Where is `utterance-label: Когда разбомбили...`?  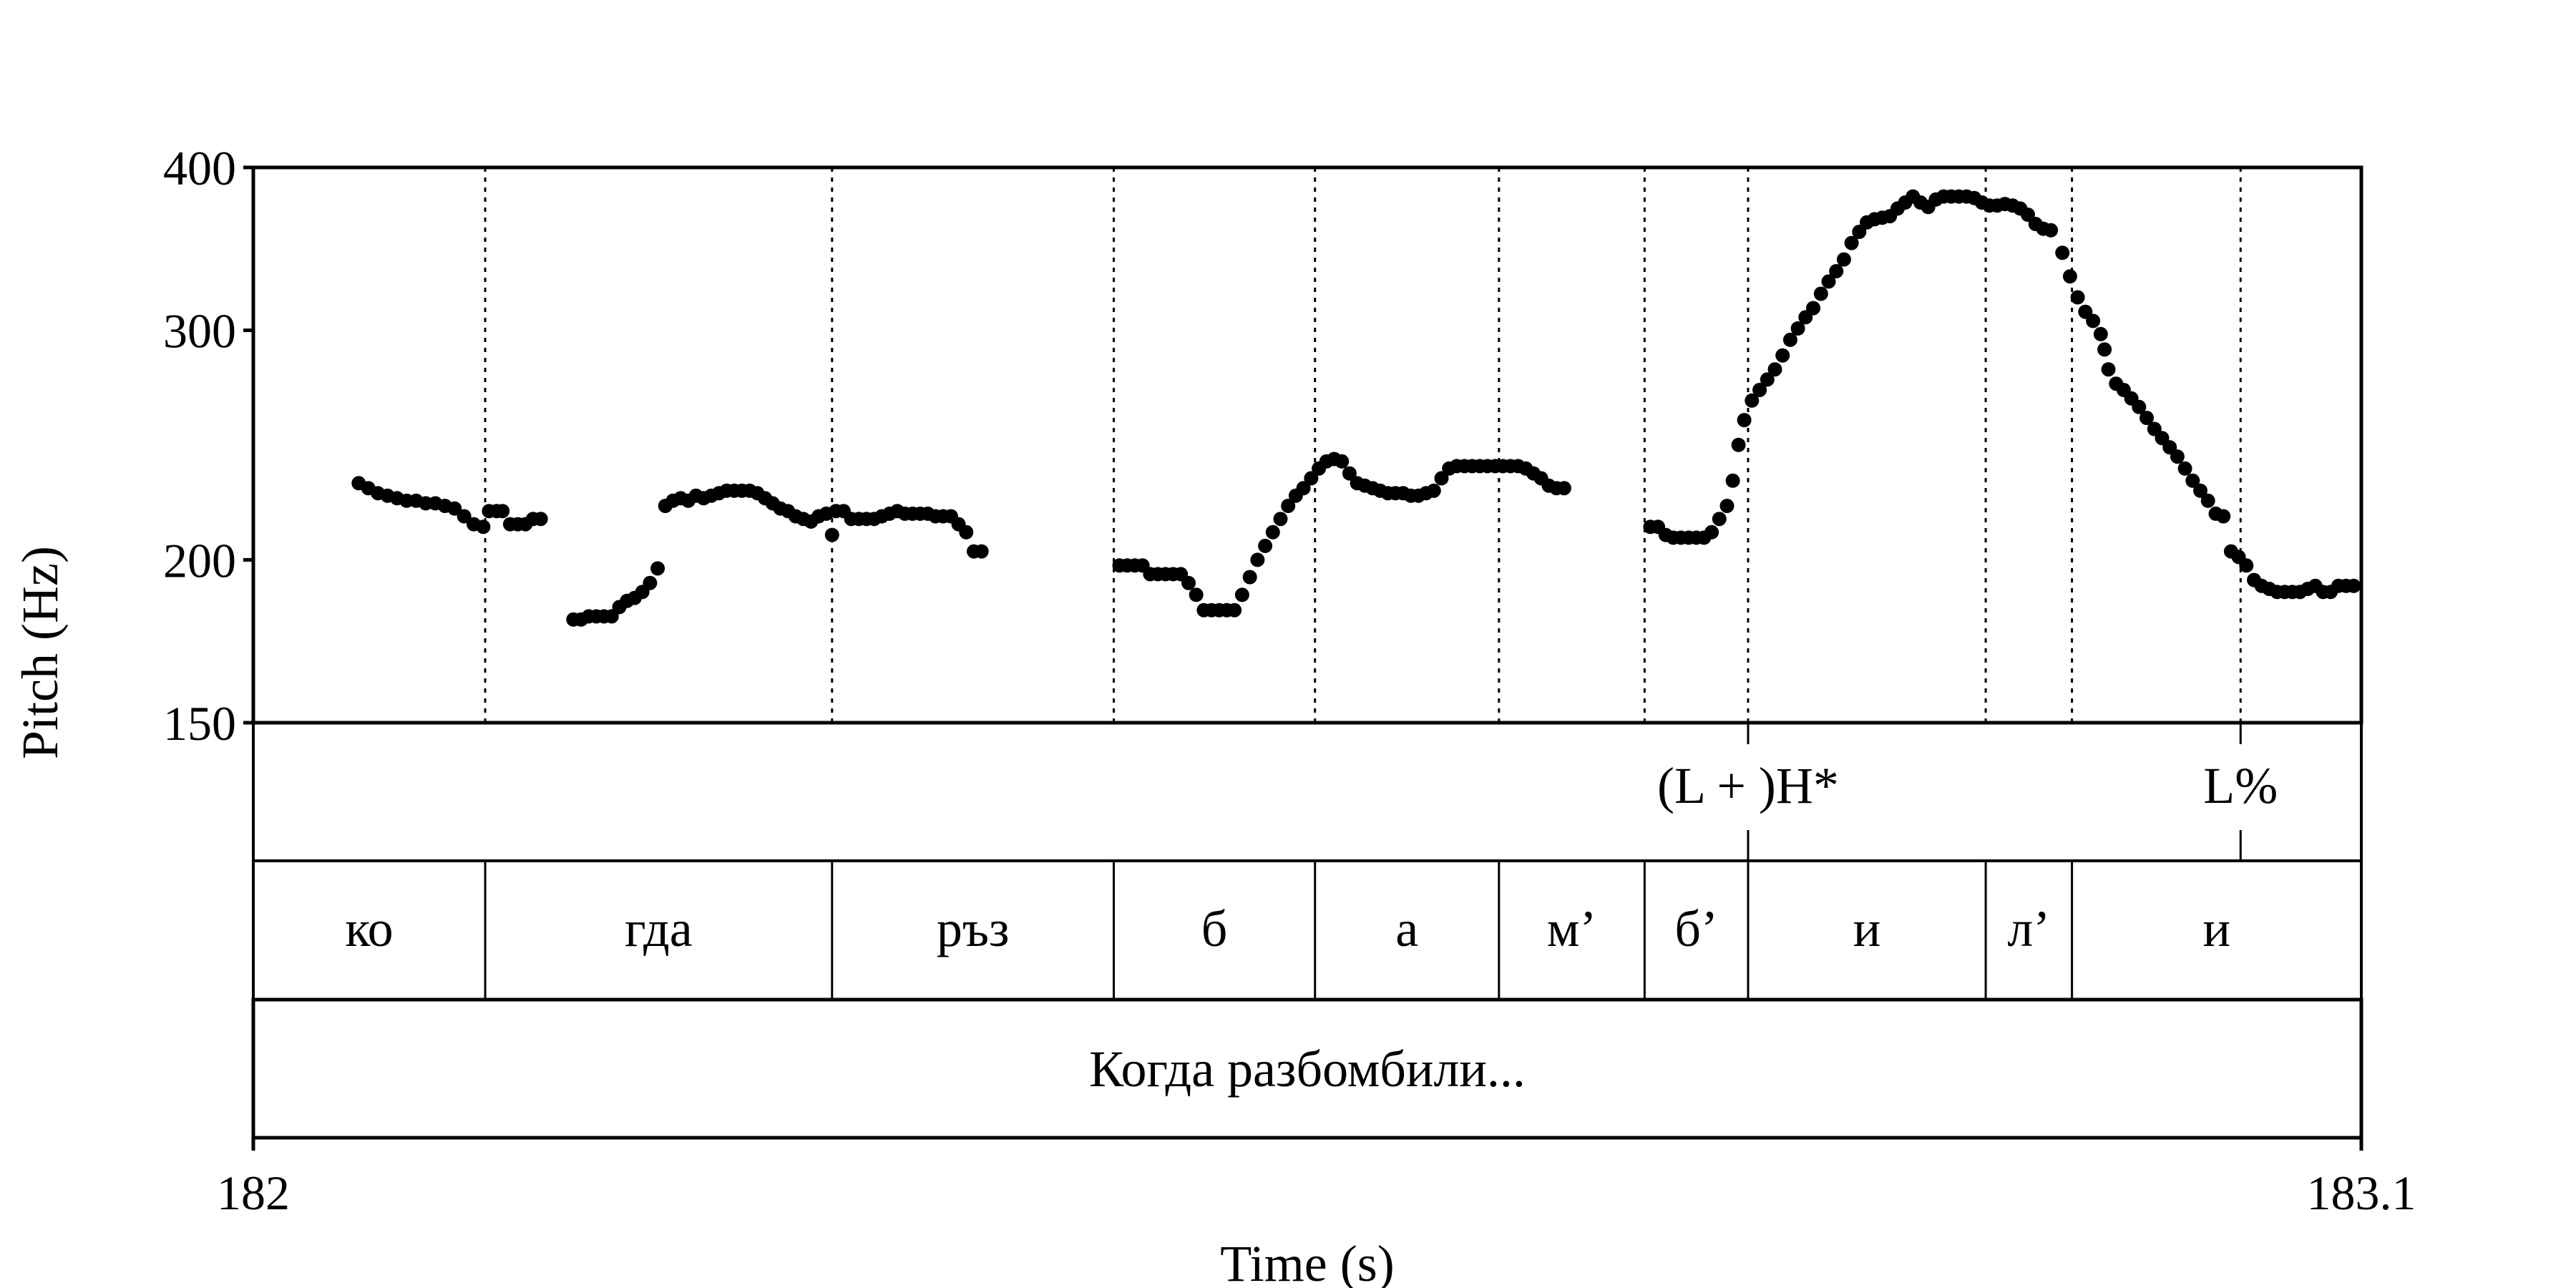
utterance-label: Когда разбомбили... is located at coordinates (1307, 1069).